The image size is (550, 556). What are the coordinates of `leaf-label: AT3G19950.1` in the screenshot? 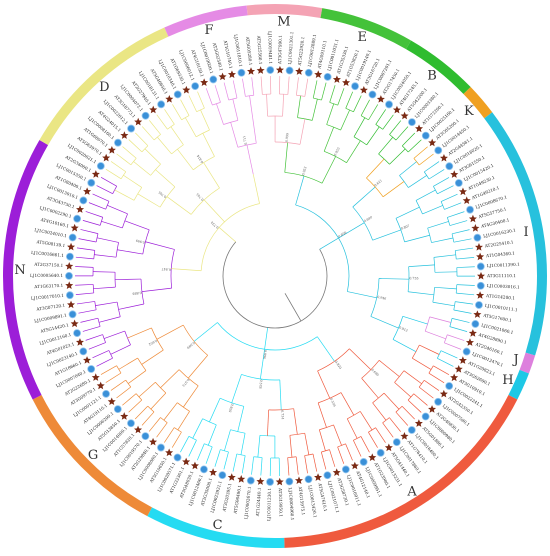 It's located at (281, 502).